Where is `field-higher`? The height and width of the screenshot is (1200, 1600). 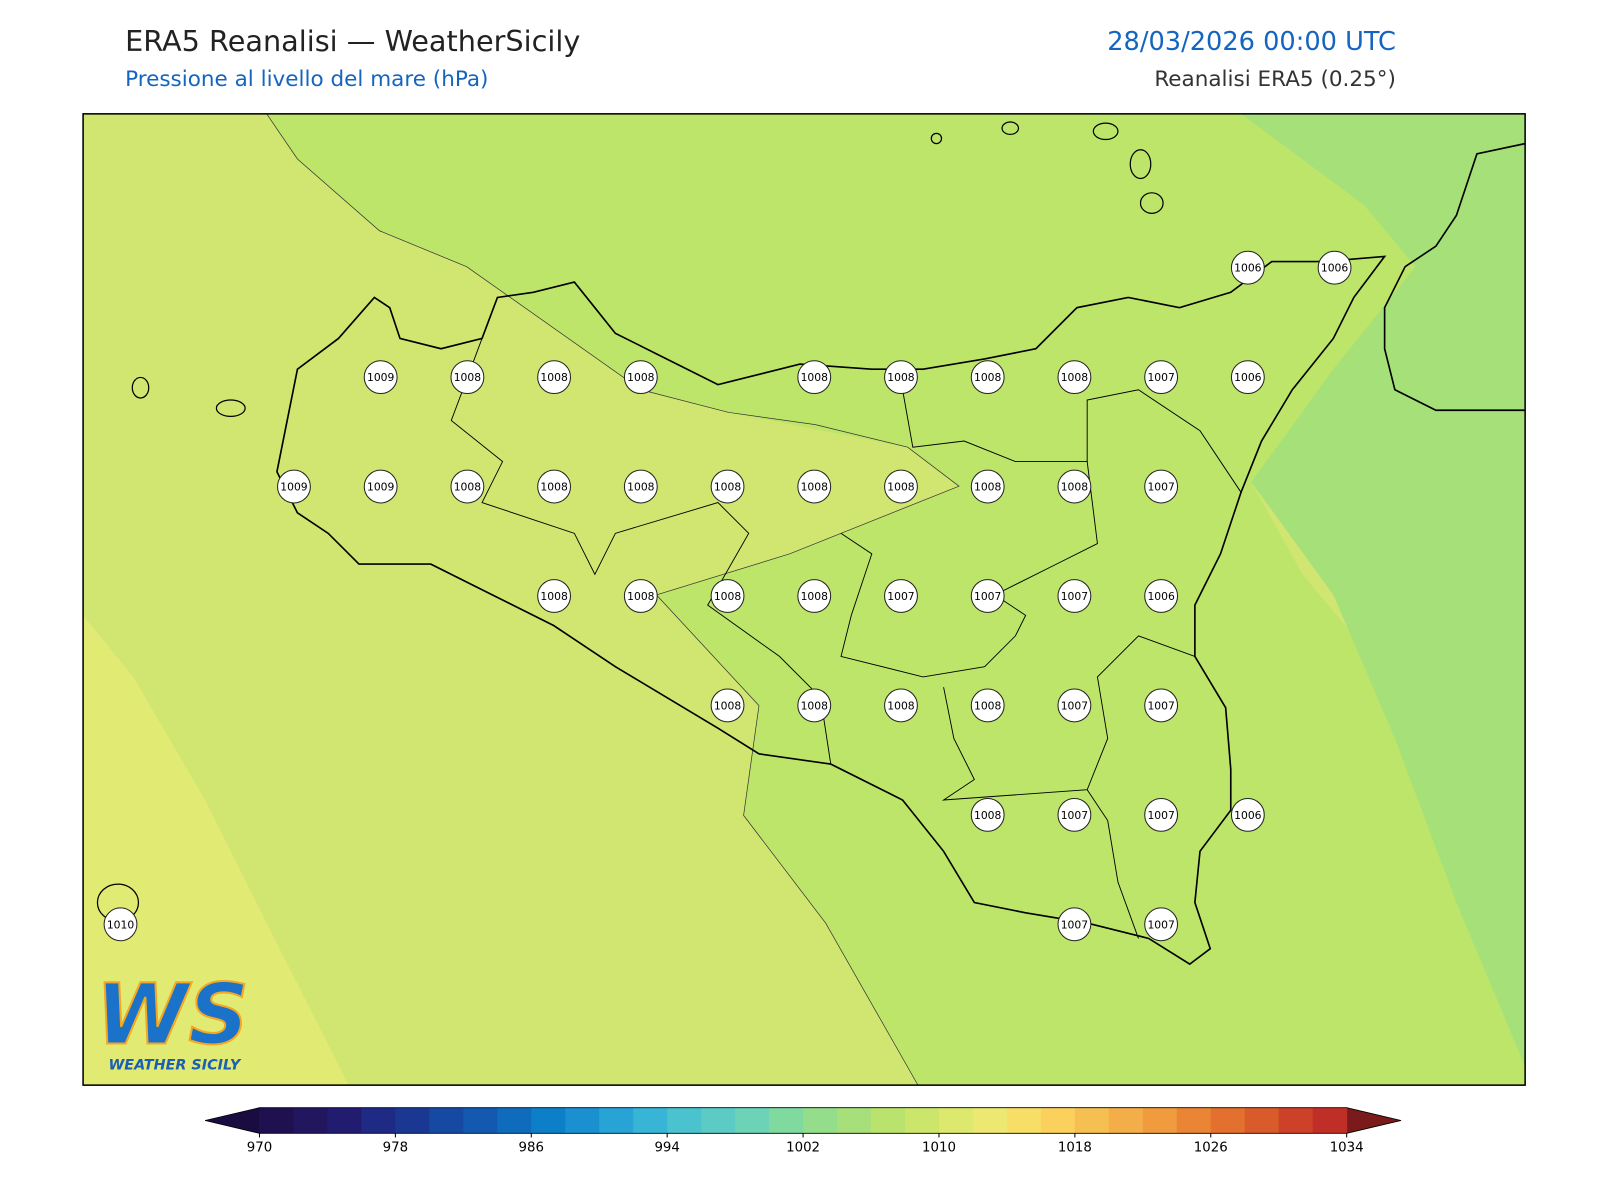
field-higher is located at coordinates (216, 850).